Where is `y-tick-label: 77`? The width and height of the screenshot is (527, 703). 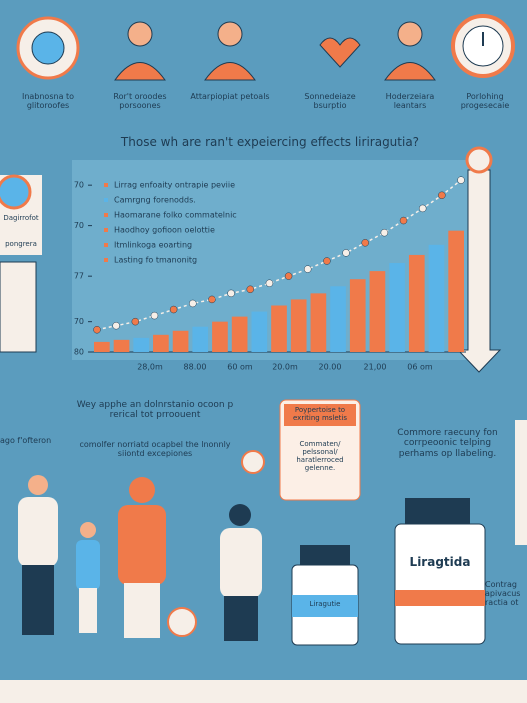 y-tick-label: 77 is located at coordinates (79, 276).